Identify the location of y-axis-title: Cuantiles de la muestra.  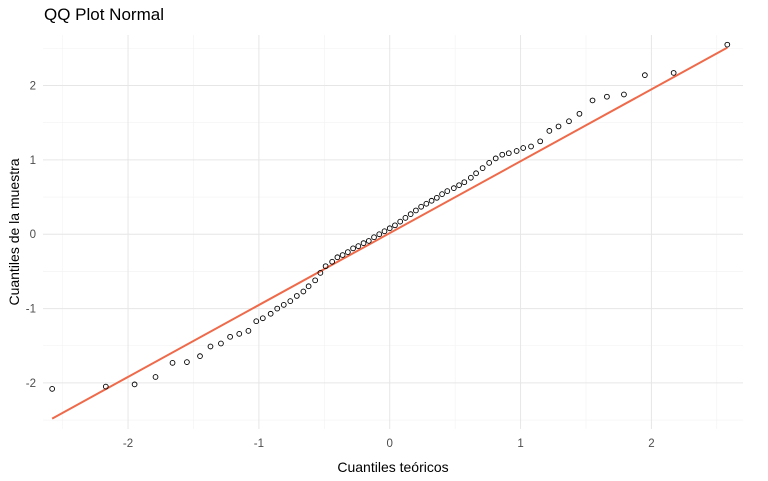
(14, 231).